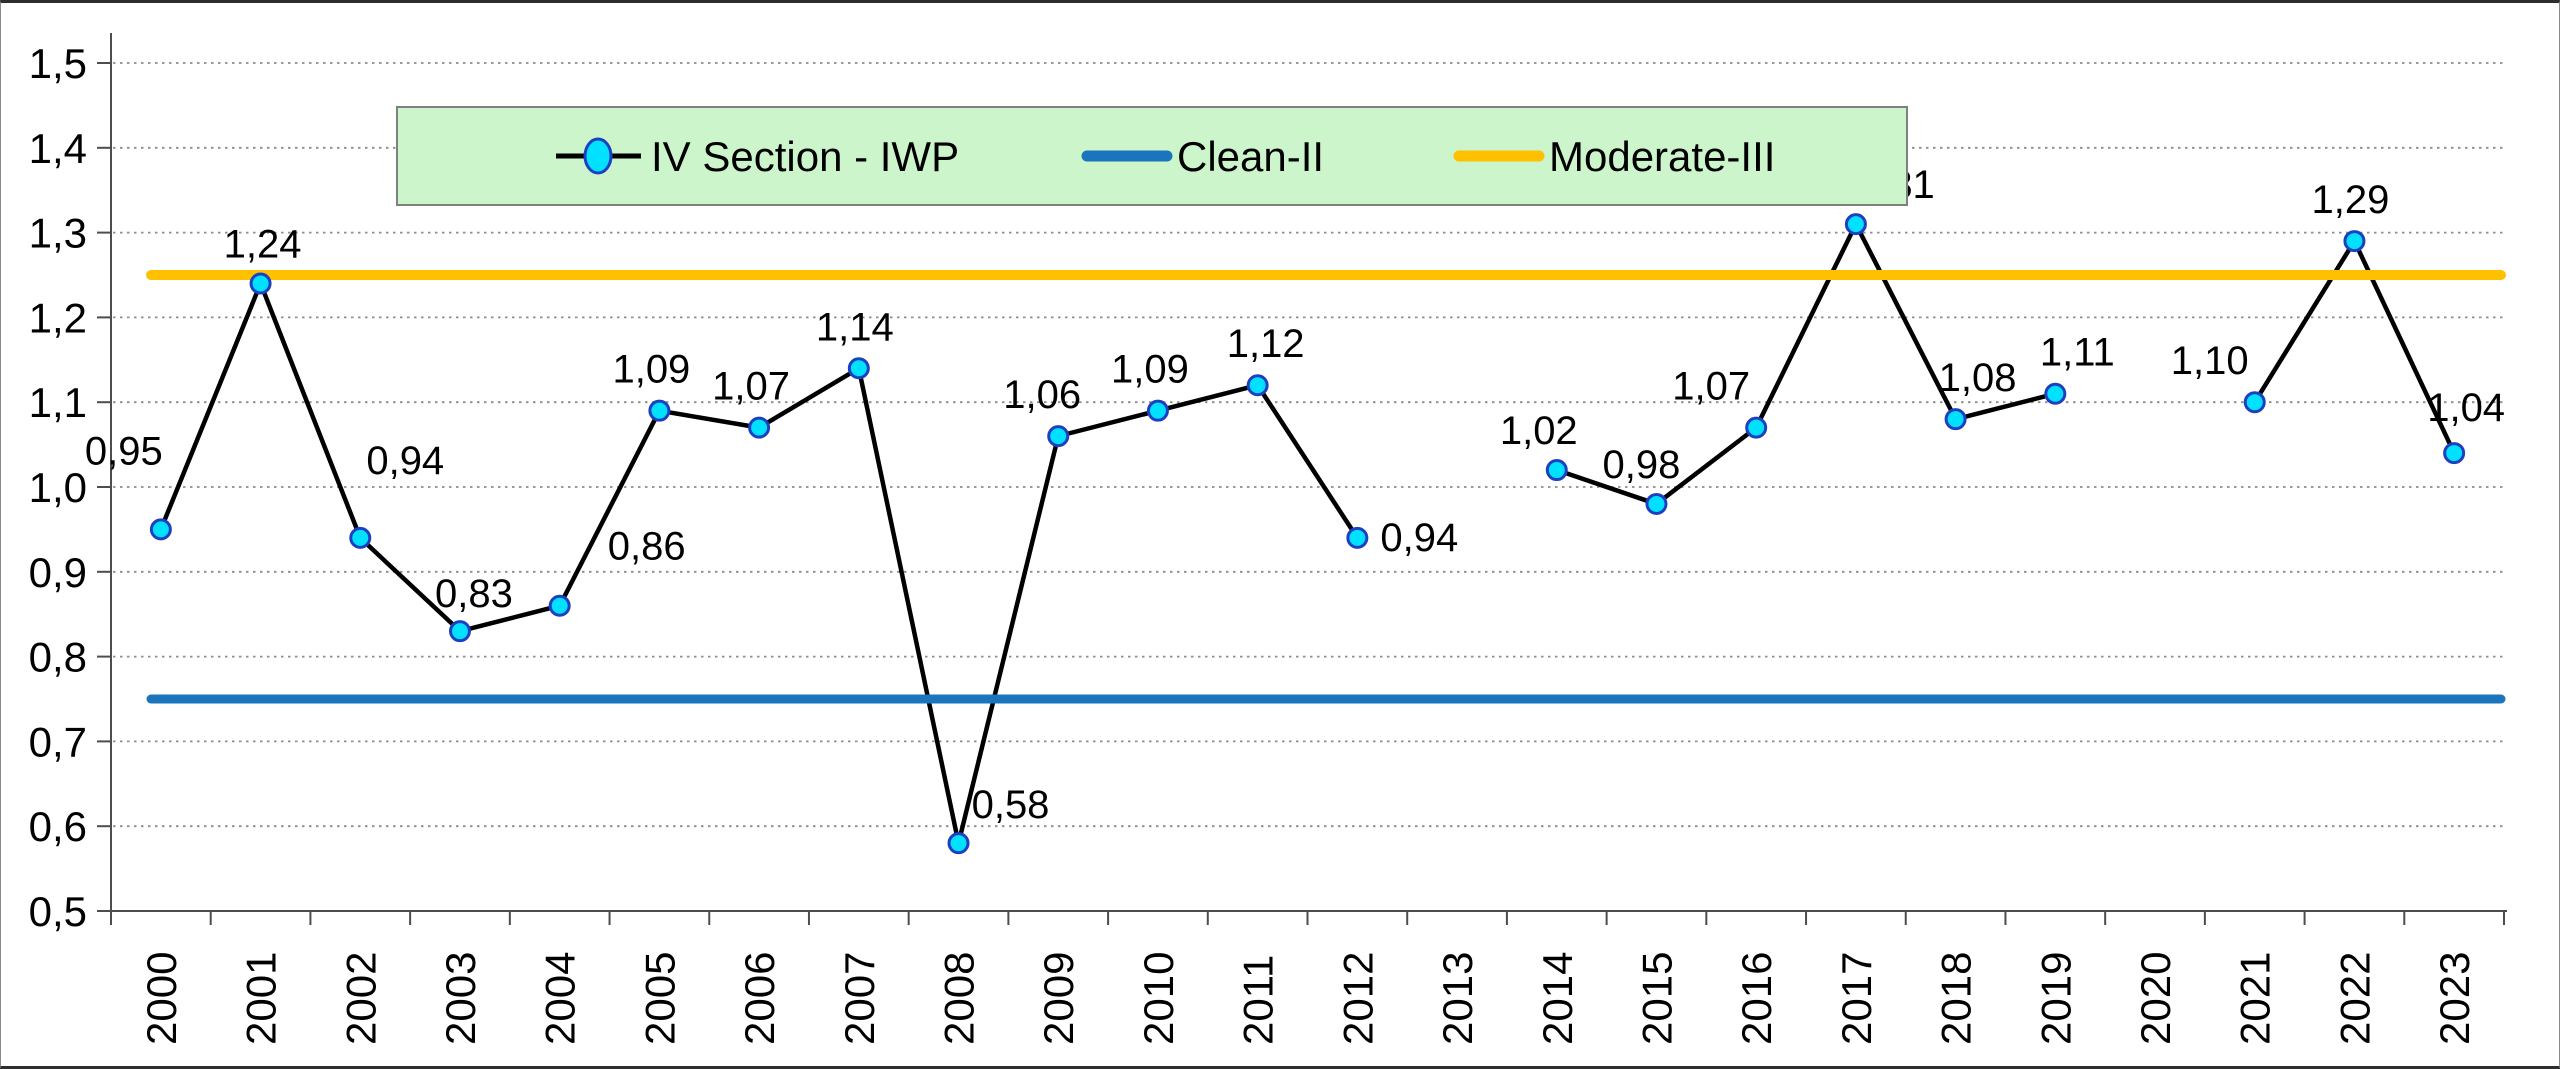  I want to click on data-point-label: 1,08, so click(1978, 378).